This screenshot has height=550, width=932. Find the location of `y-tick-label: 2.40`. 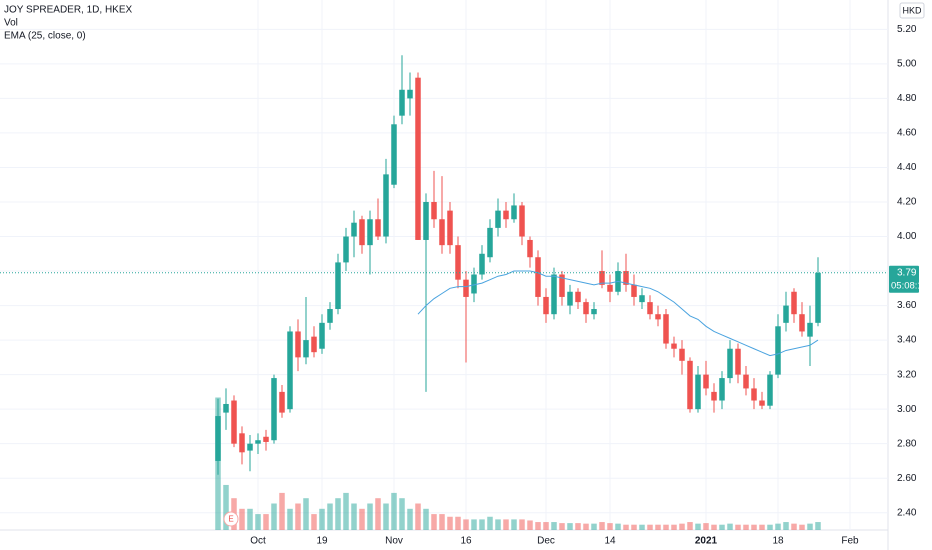

y-tick-label: 2.40 is located at coordinates (907, 512).